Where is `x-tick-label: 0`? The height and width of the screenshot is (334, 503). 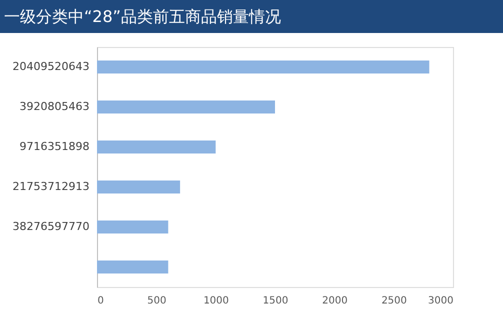
x-tick-label: 0 is located at coordinates (101, 301).